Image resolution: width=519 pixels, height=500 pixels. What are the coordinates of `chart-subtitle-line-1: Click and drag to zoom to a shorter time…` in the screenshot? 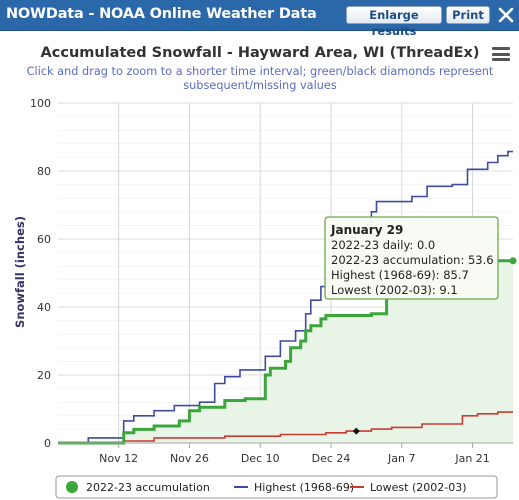 It's located at (260, 71).